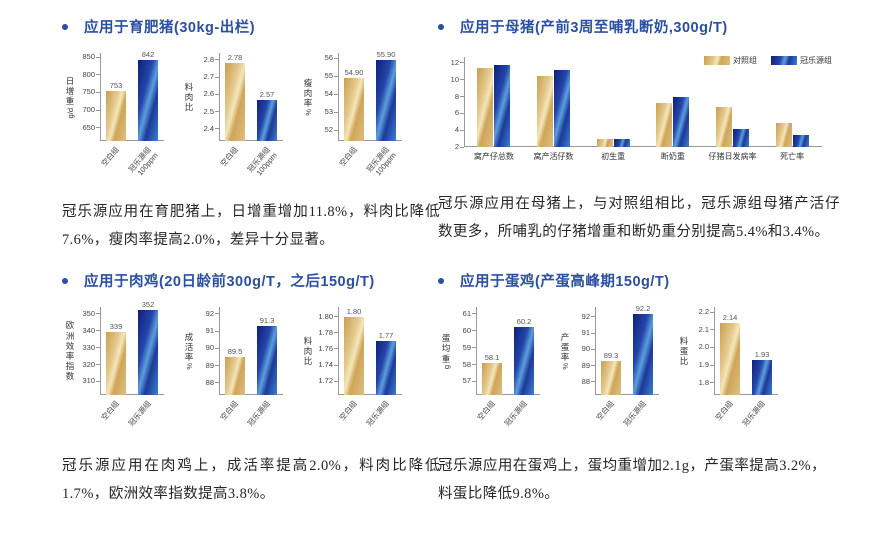  What do you see at coordinates (386, 335) in the screenshot?
I see `bar-value-label: 1.77` at bounding box center [386, 335].